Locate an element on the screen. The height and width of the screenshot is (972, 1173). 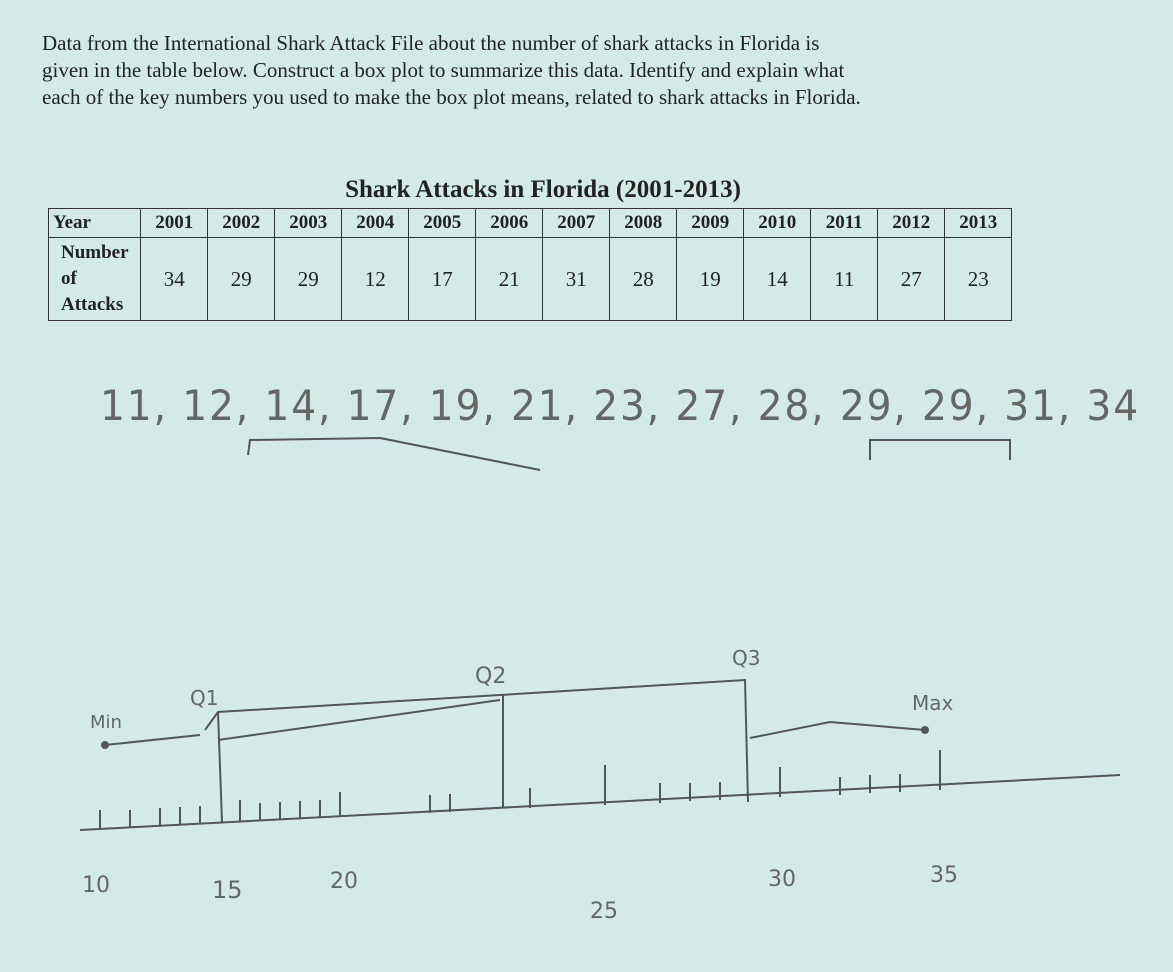
attacks-cell: 27 is located at coordinates (911, 279).